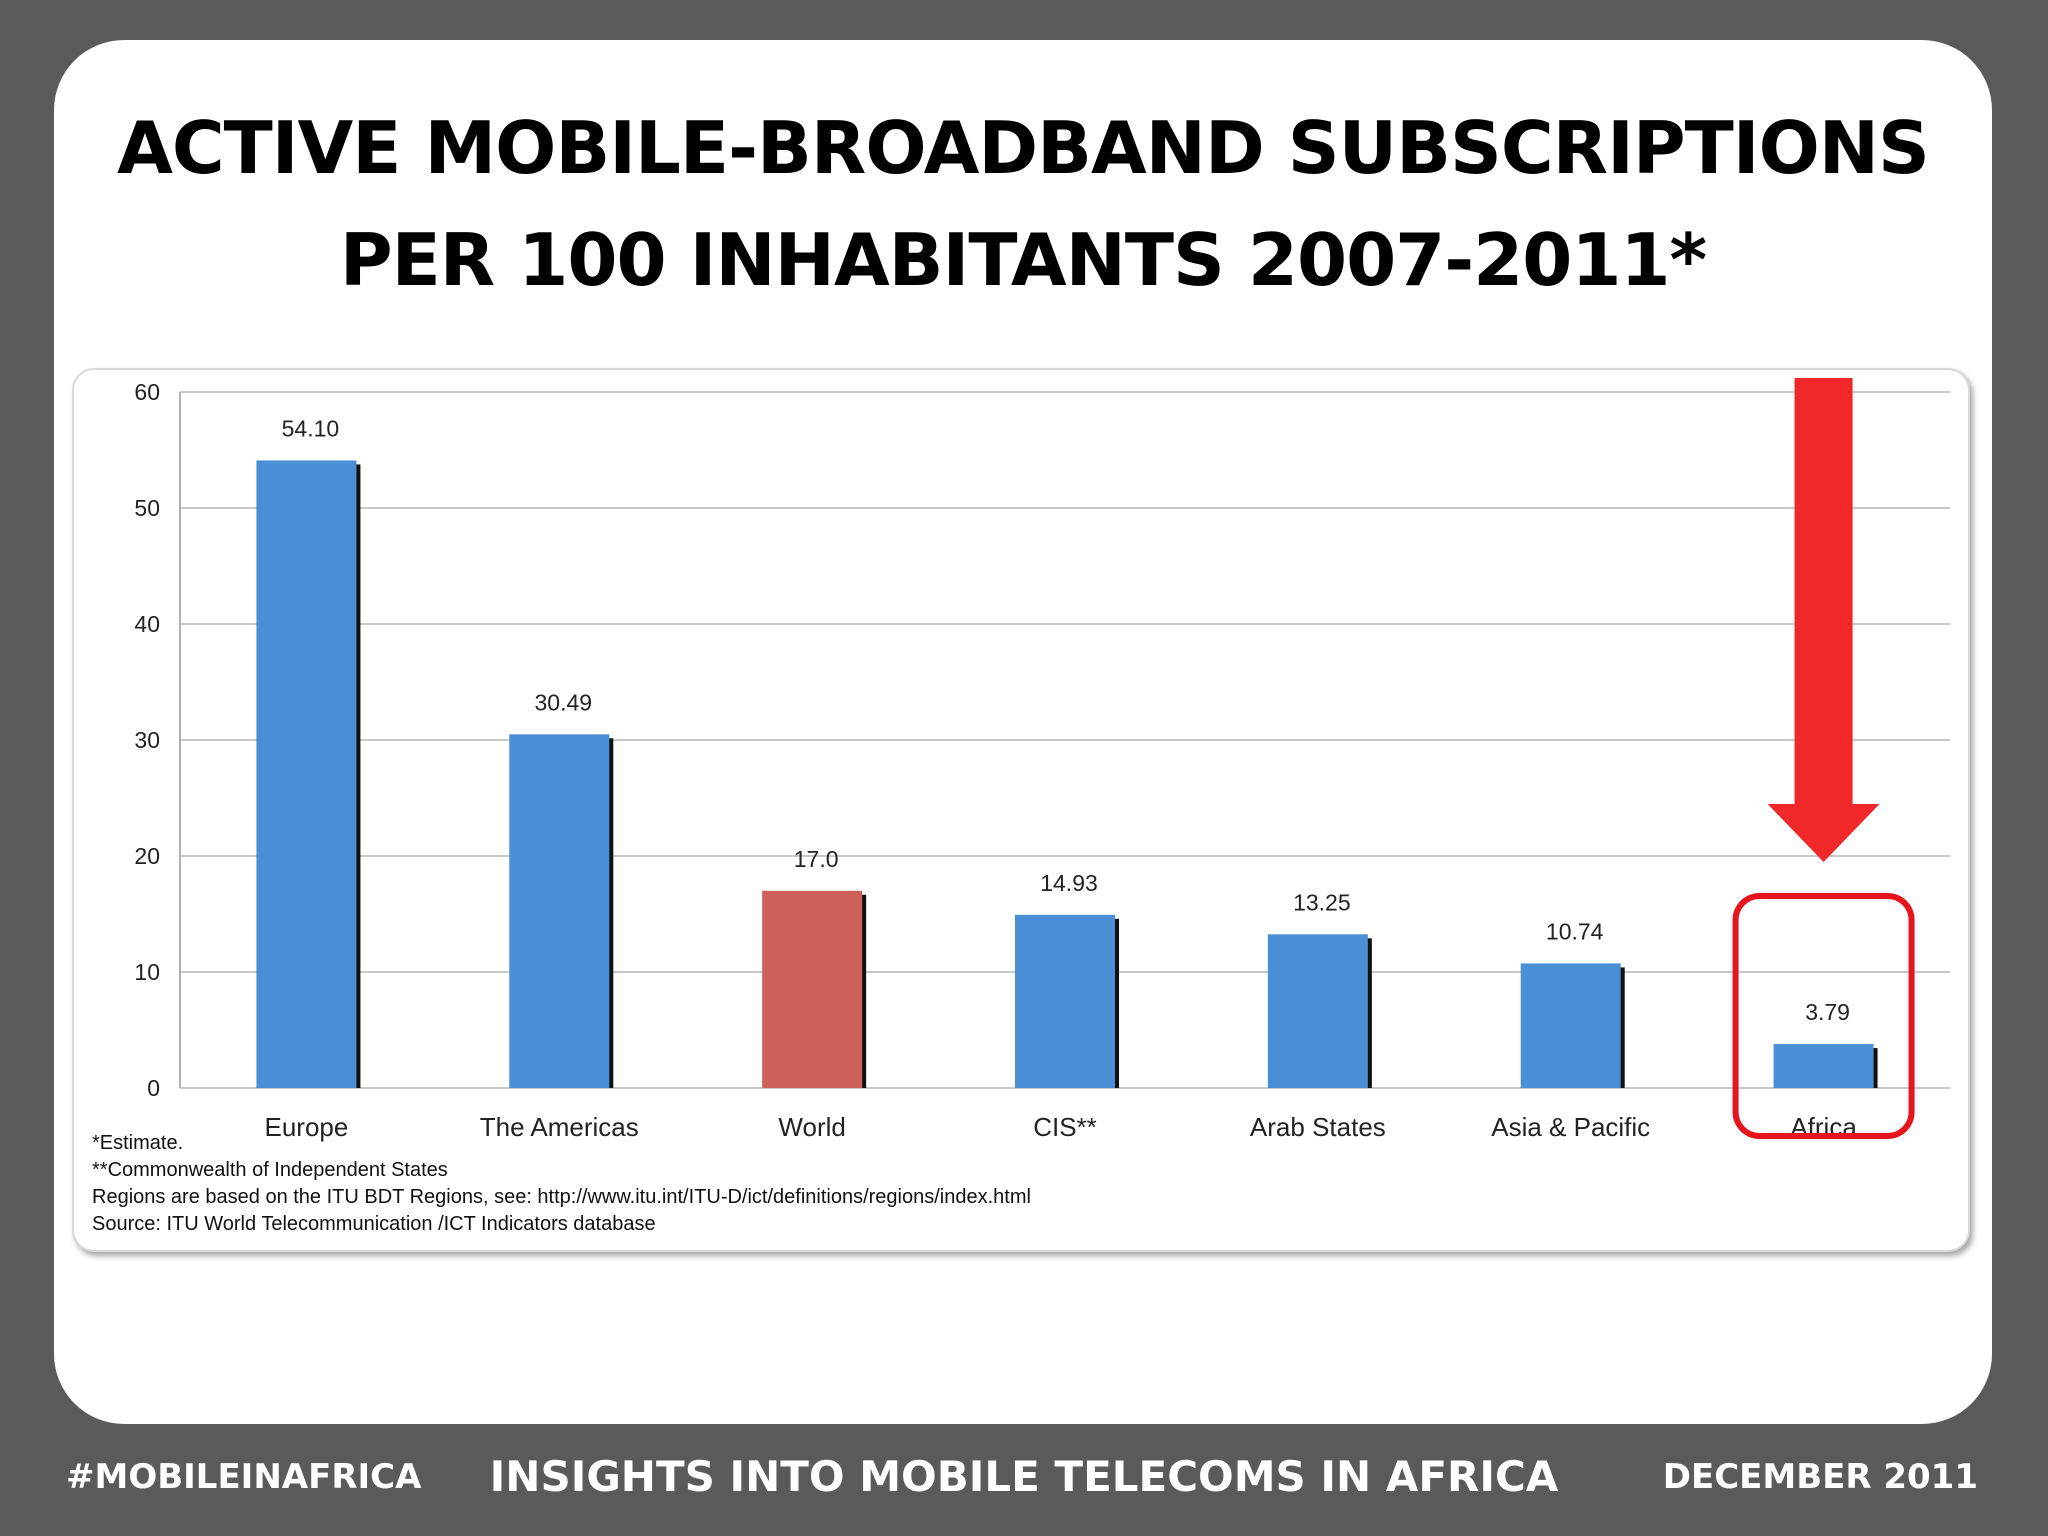 The image size is (2048, 1536). I want to click on title-line-2: PER 100 INHABITANTS 2007-2011*, so click(1023, 260).